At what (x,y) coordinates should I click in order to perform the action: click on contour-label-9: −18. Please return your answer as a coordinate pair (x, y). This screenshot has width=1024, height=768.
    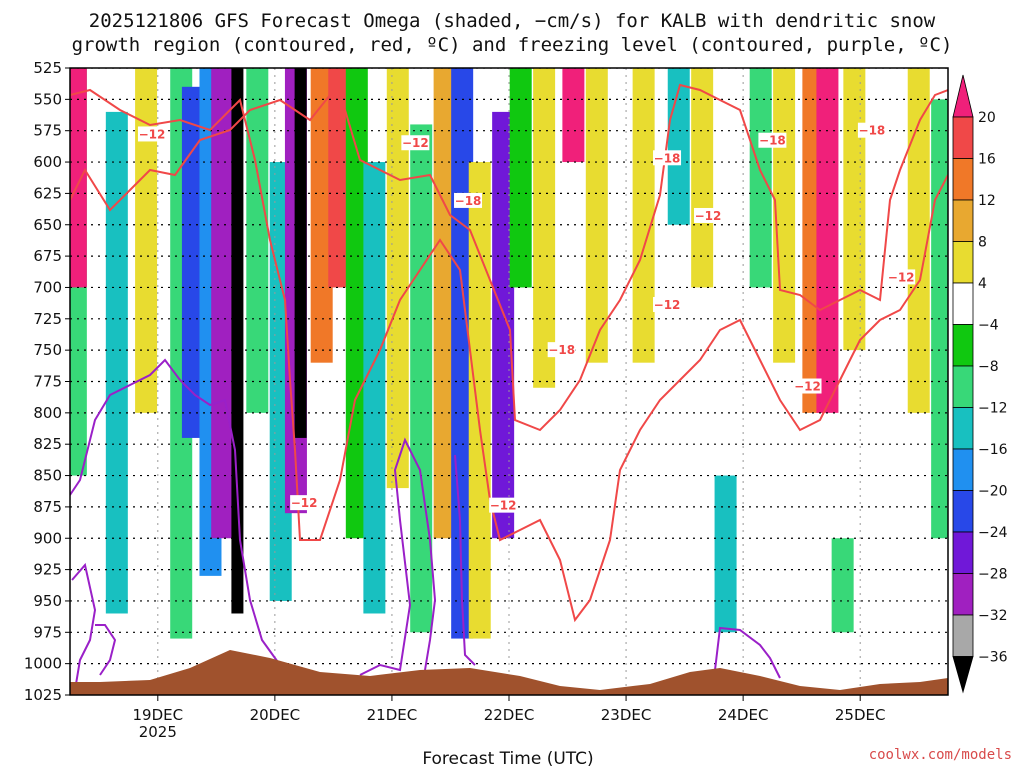
    Looking at the image, I should click on (561, 350).